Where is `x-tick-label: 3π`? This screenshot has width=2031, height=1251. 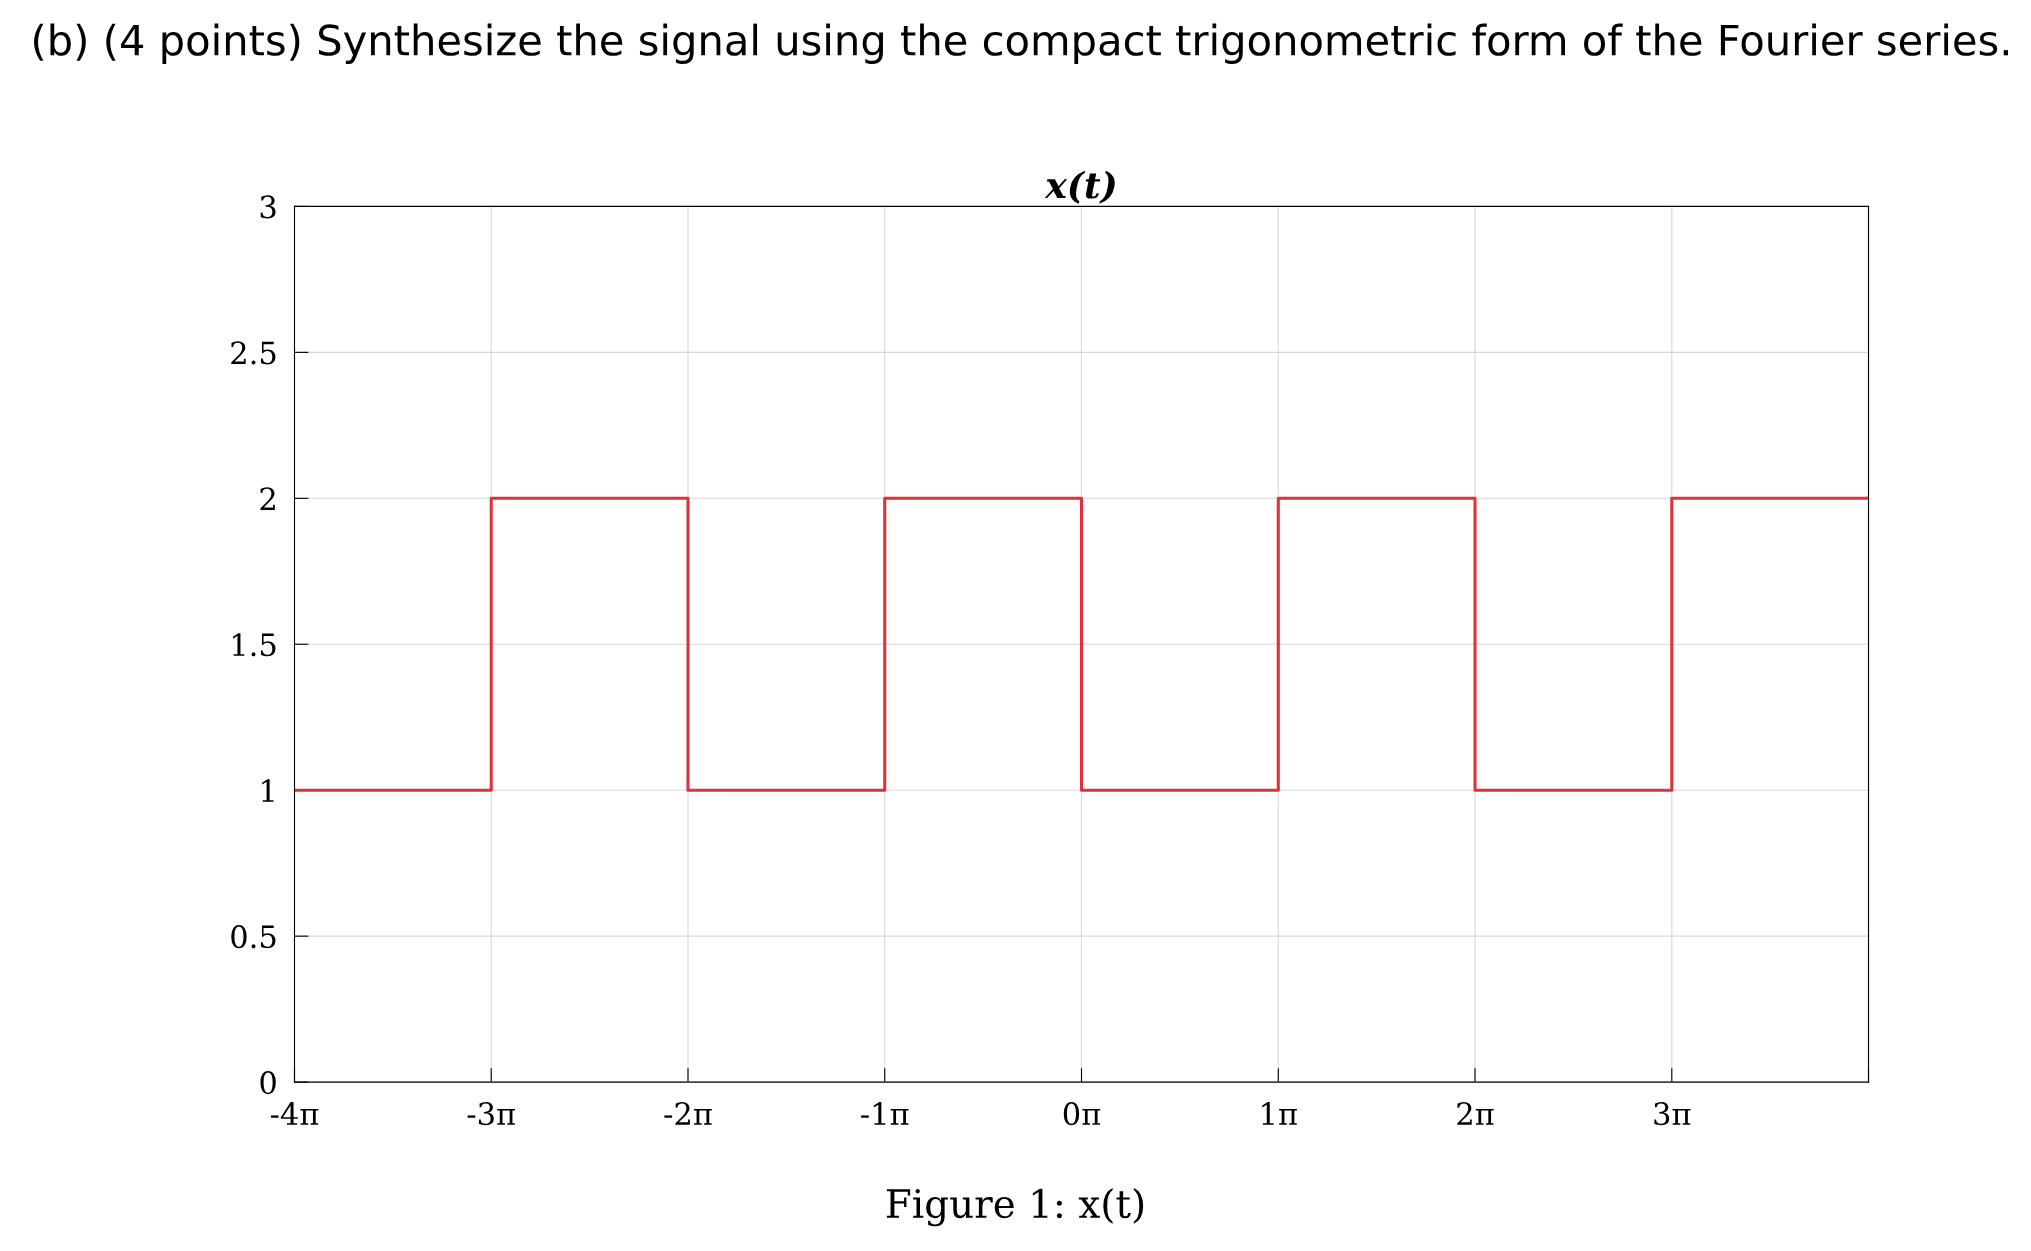 x-tick-label: 3π is located at coordinates (1672, 1114).